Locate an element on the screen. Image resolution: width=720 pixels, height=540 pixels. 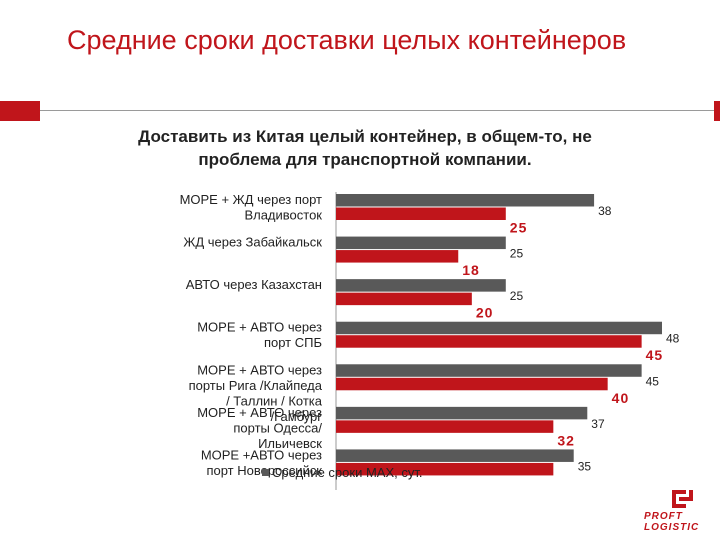
category-label: МОРЕ + ЖД через порт is located at coordinates (251, 199).